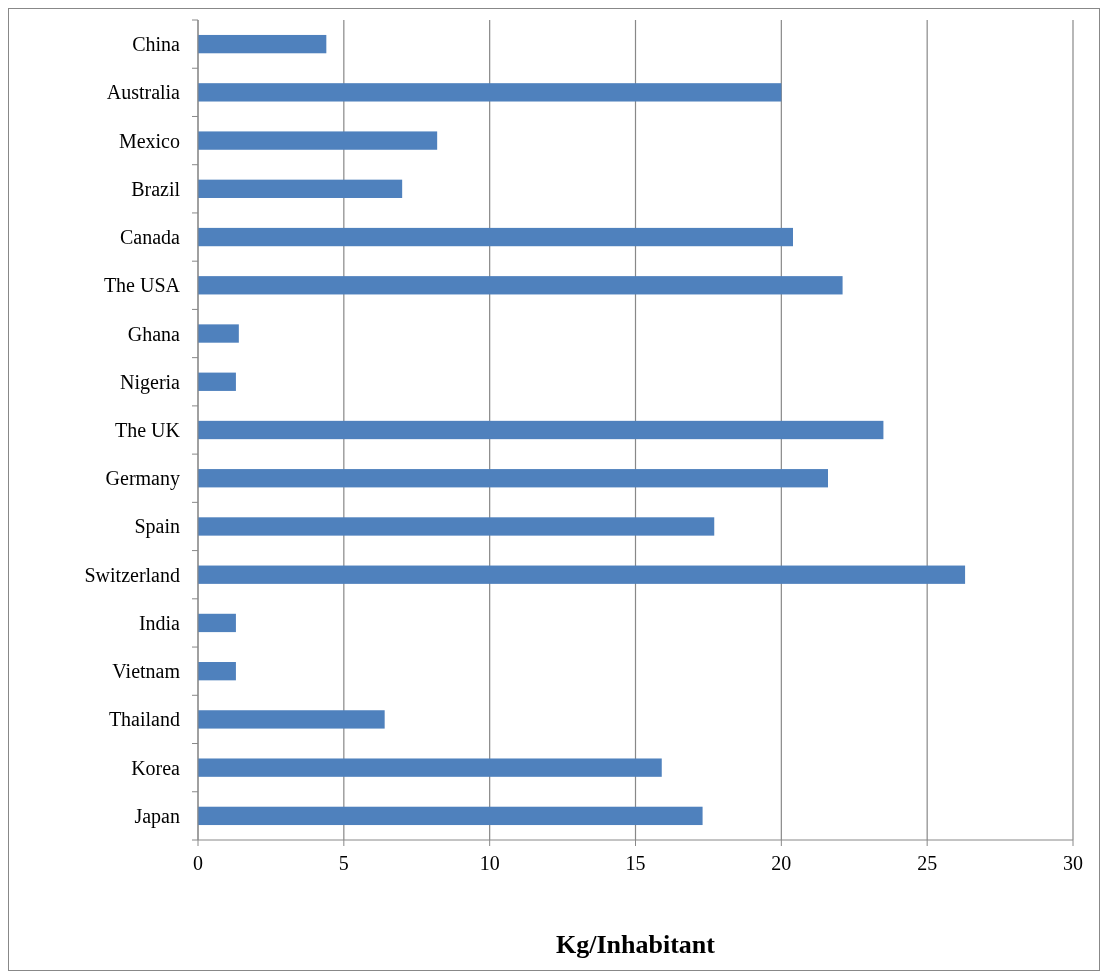  Describe the element at coordinates (198, 863) in the screenshot. I see `x-tick-label: 0` at that location.